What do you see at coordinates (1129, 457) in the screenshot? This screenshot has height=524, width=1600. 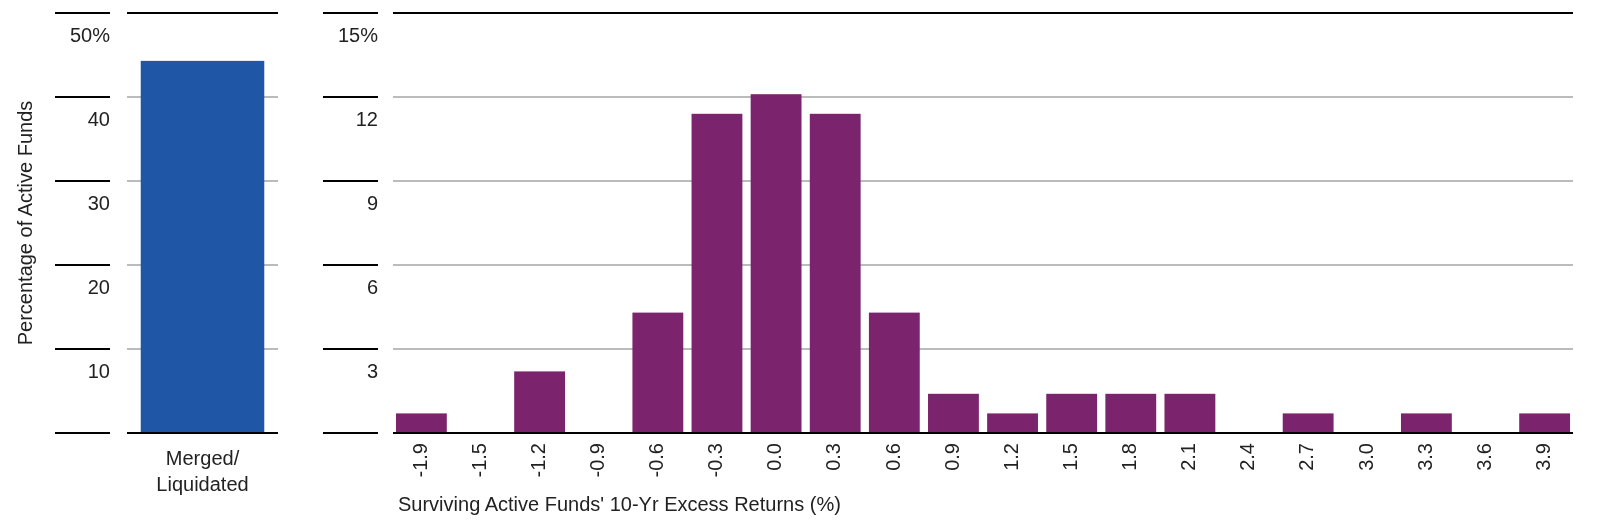 I see `x-tick-label: 1.8` at bounding box center [1129, 457].